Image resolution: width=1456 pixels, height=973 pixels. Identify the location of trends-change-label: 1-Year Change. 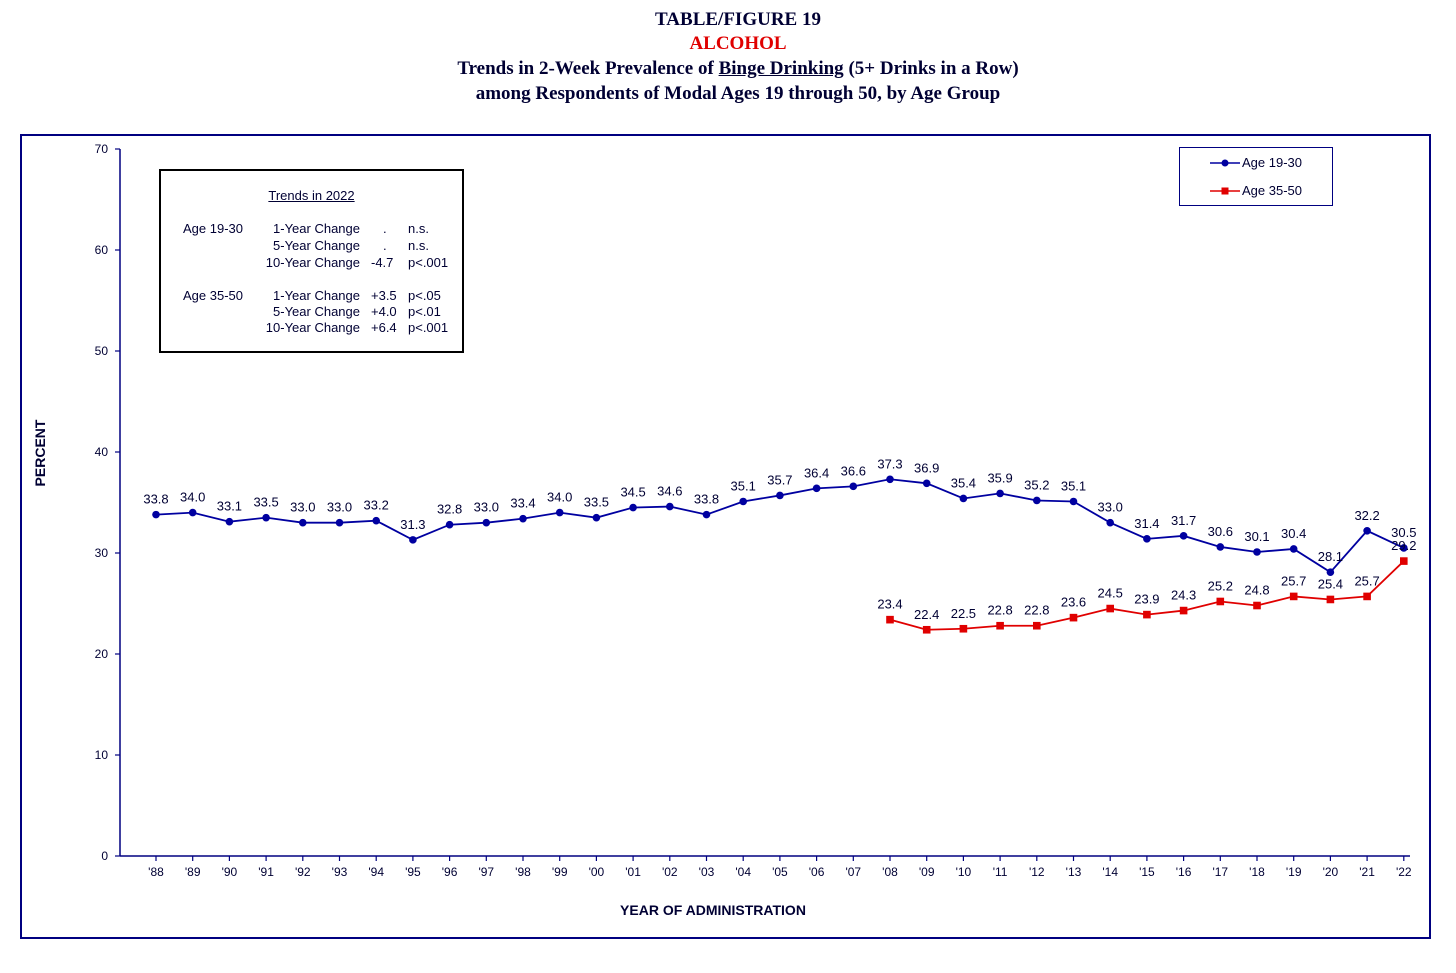
(316, 228).